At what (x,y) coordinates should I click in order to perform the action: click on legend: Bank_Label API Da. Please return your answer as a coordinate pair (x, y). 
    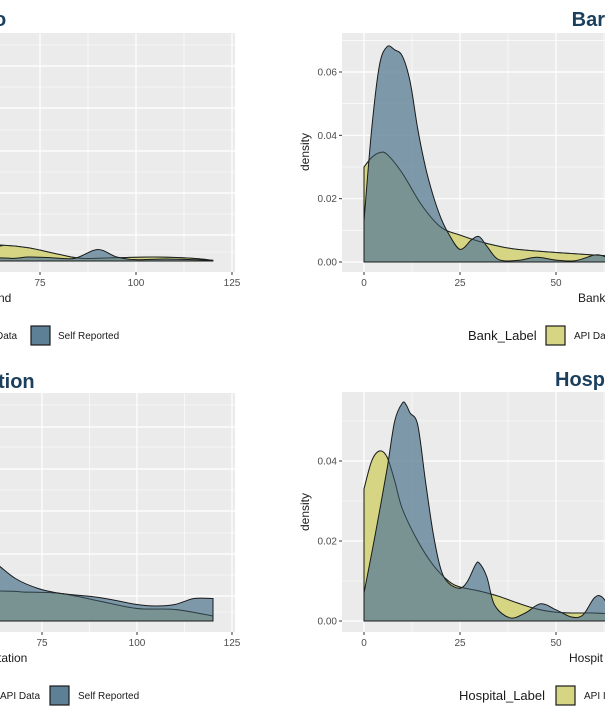
    Looking at the image, I should click on (536, 335).